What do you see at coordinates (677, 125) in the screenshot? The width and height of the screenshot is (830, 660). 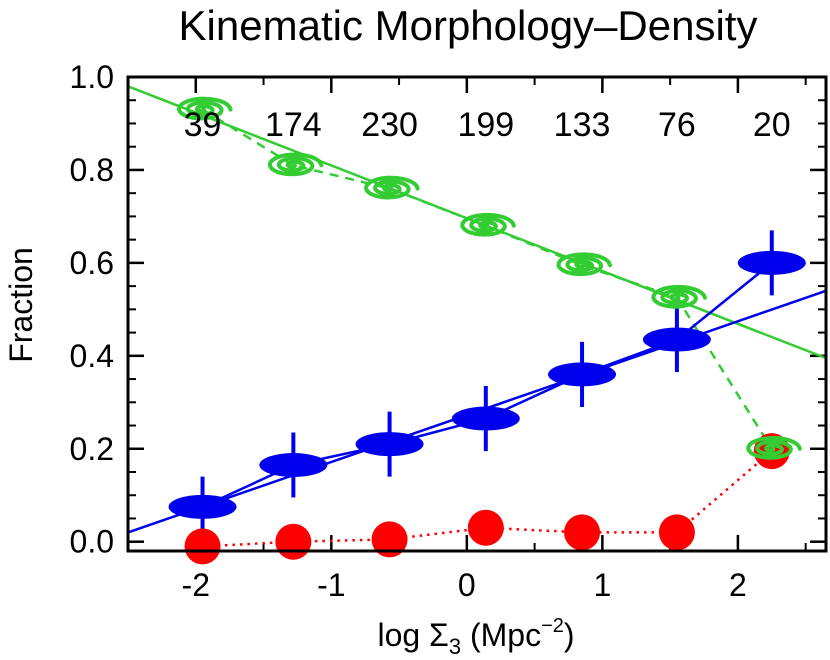 I see `count-label: 76` at bounding box center [677, 125].